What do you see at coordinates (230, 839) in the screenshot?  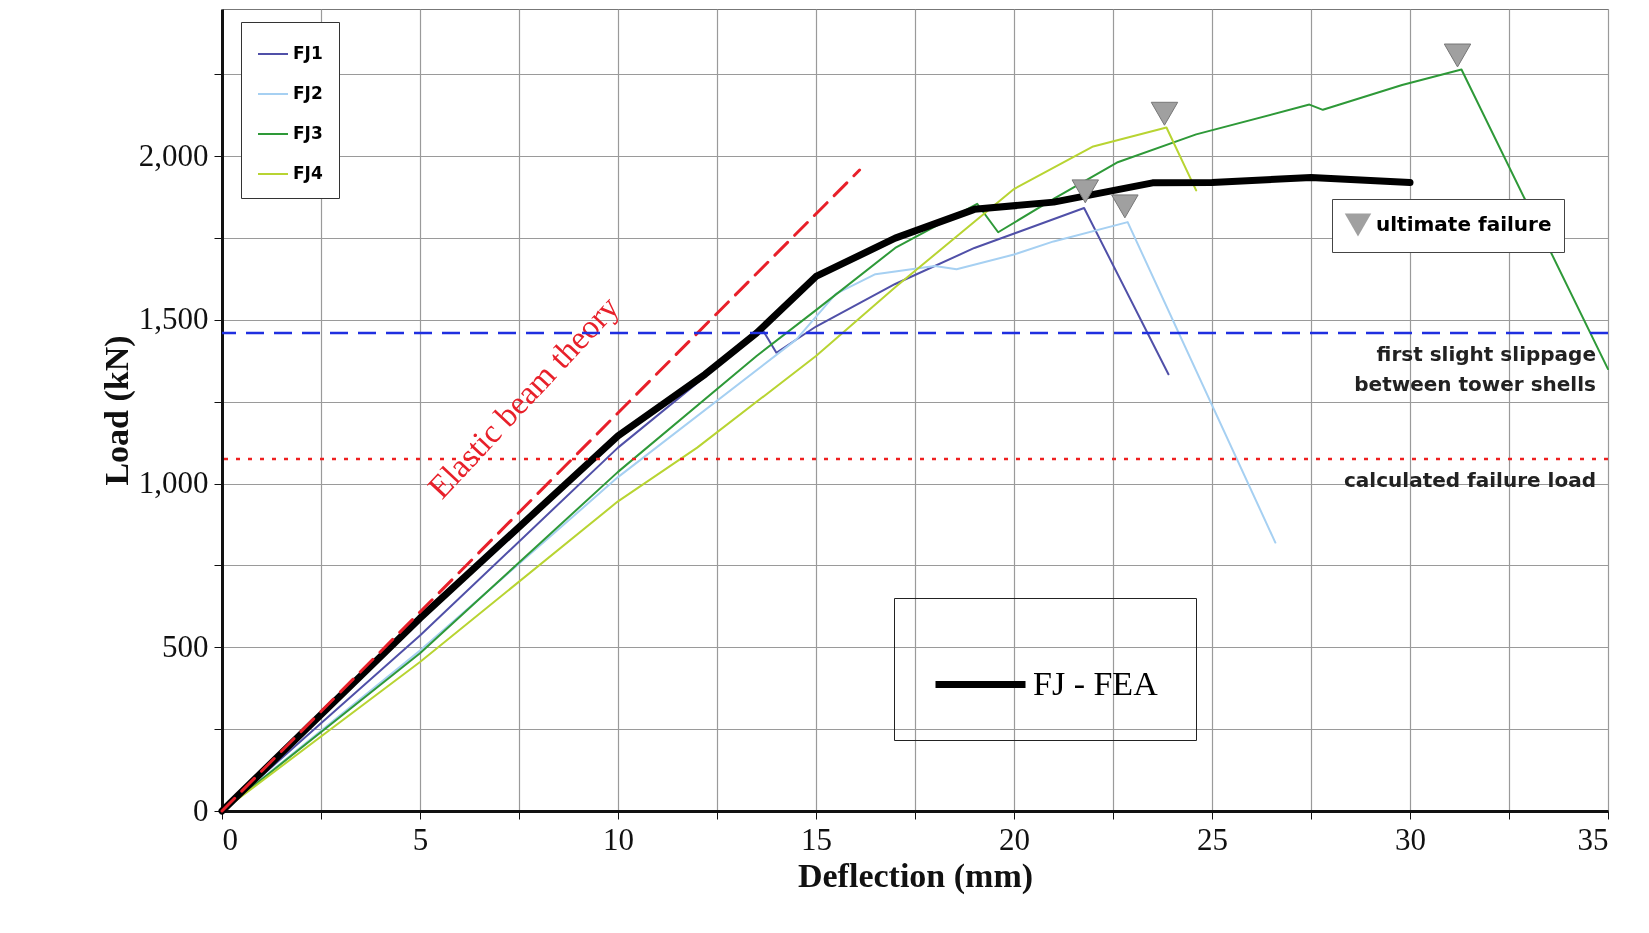 I see `x-tick-label: 0` at bounding box center [230, 839].